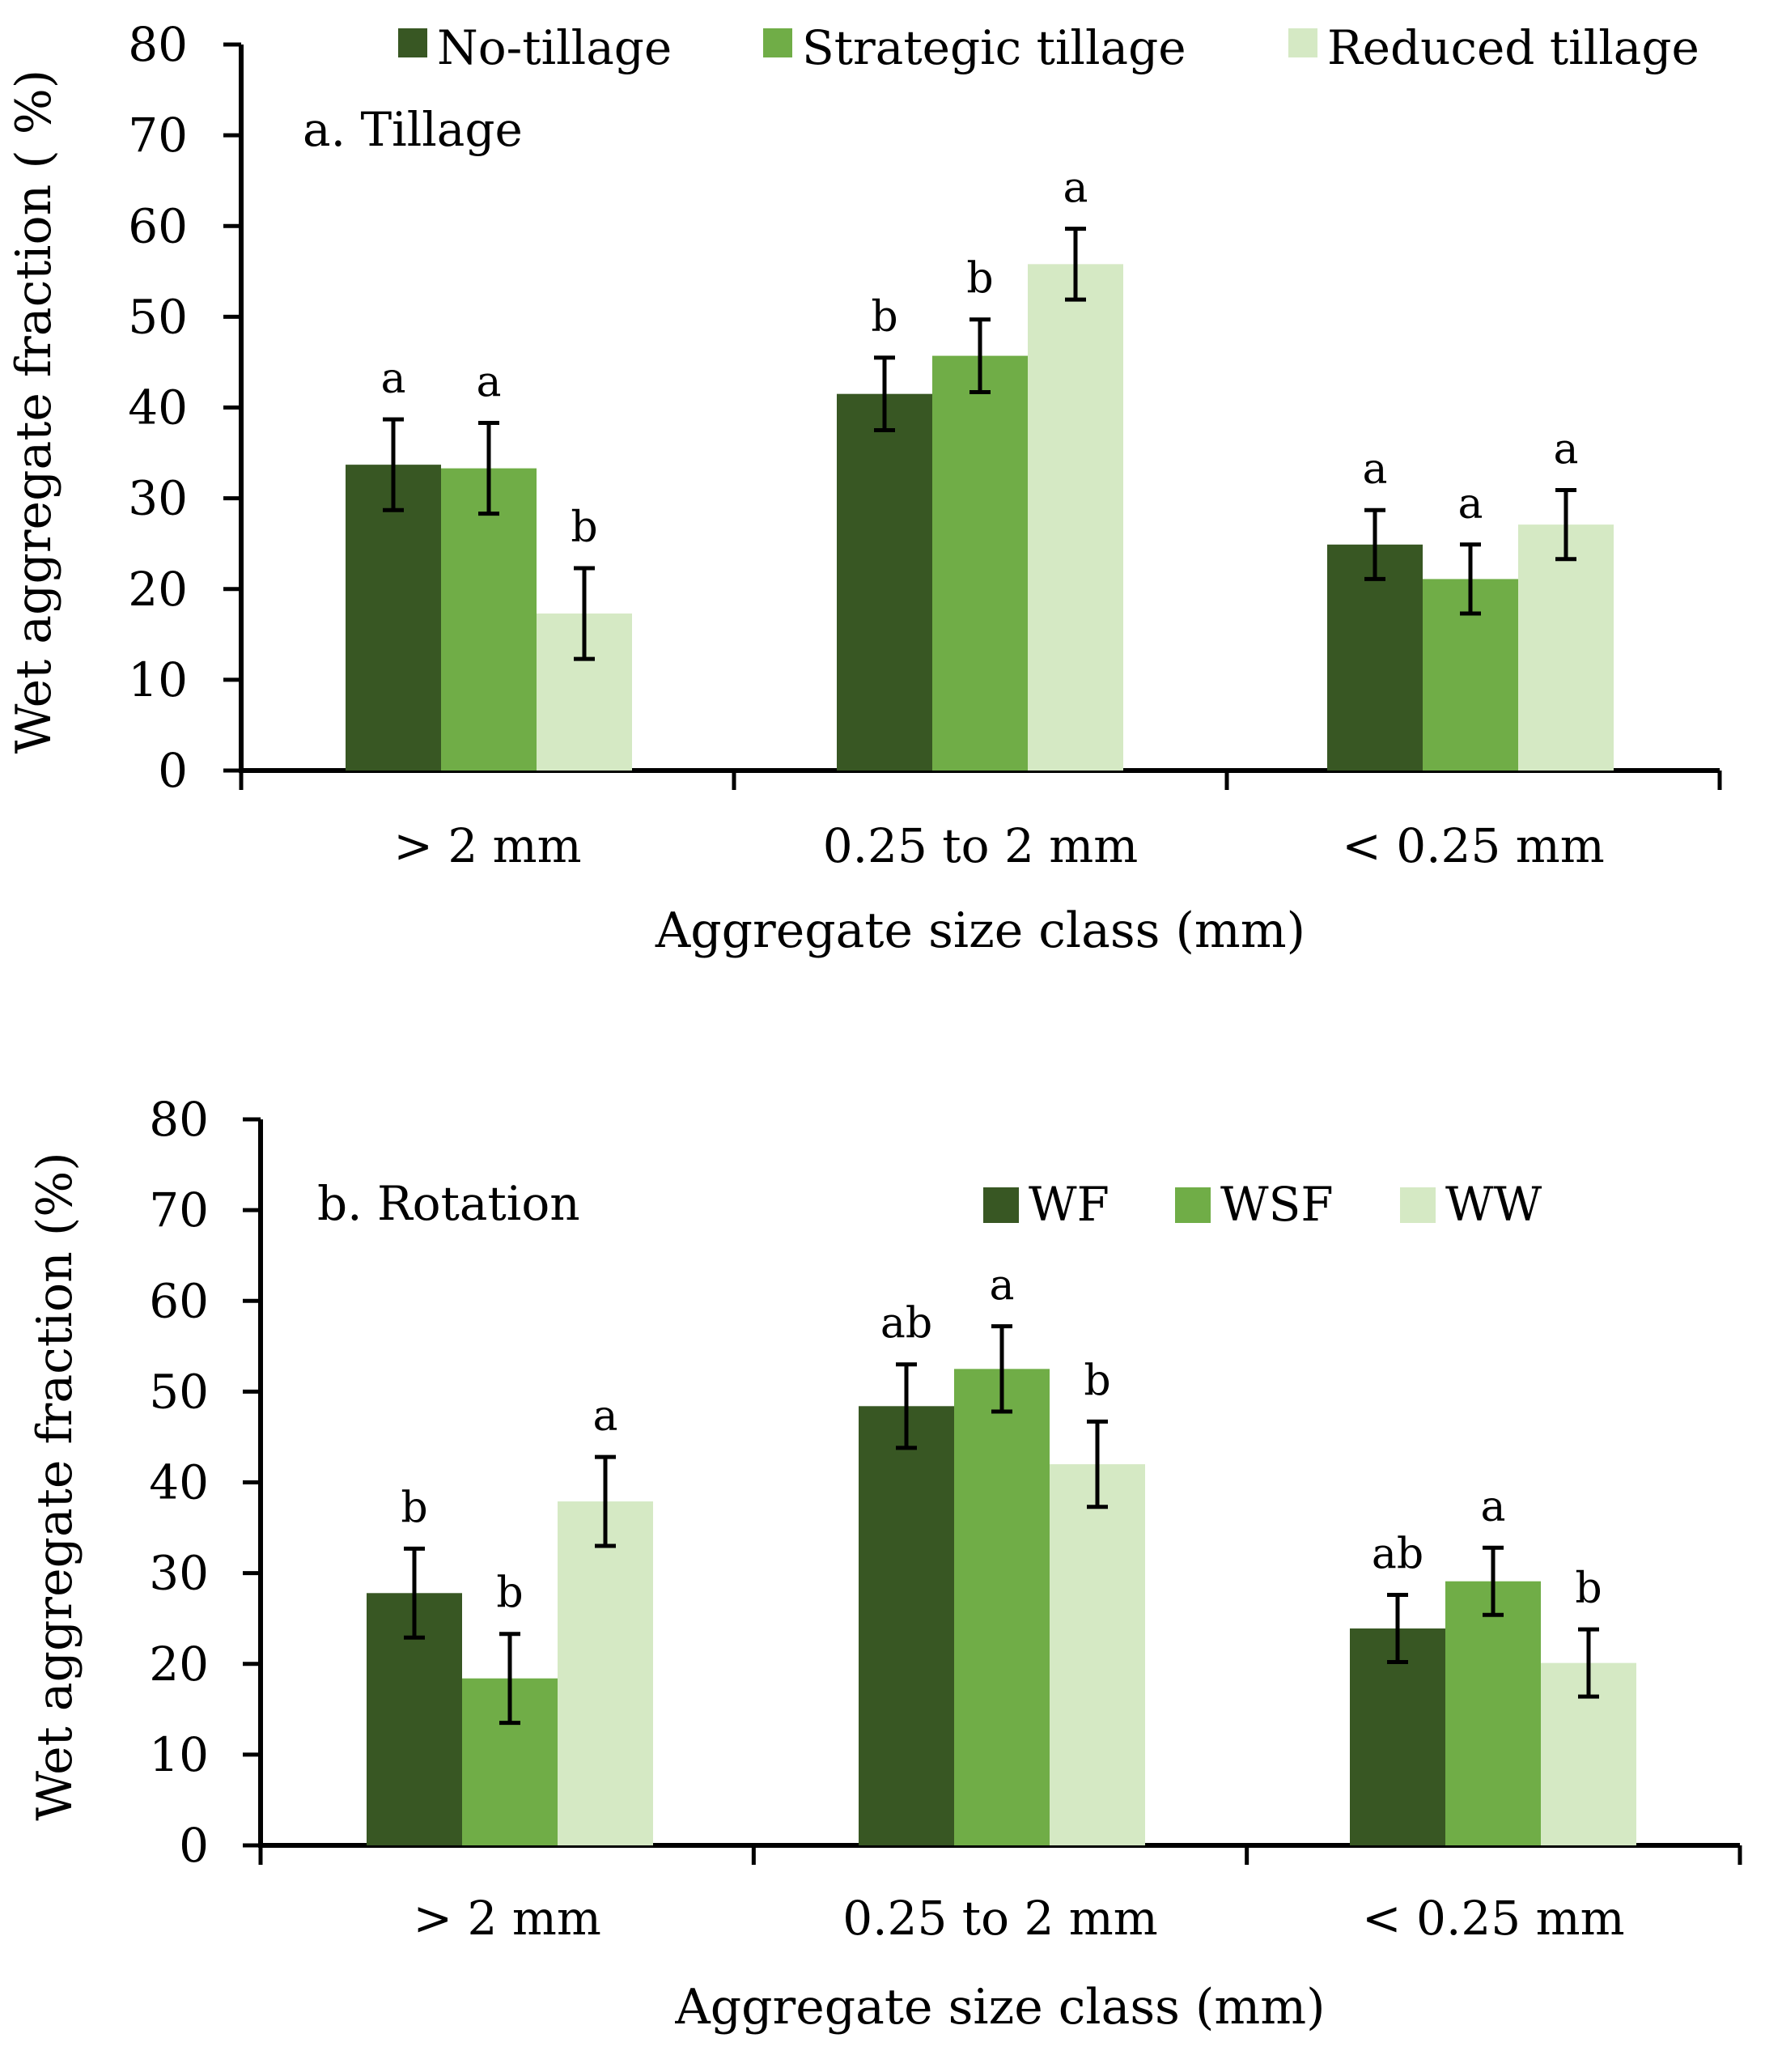 The width and height of the screenshot is (1765, 2072). What do you see at coordinates (1513, 47) in the screenshot?
I see `legend-label-reduced-tillage: Reduced tillage` at bounding box center [1513, 47].